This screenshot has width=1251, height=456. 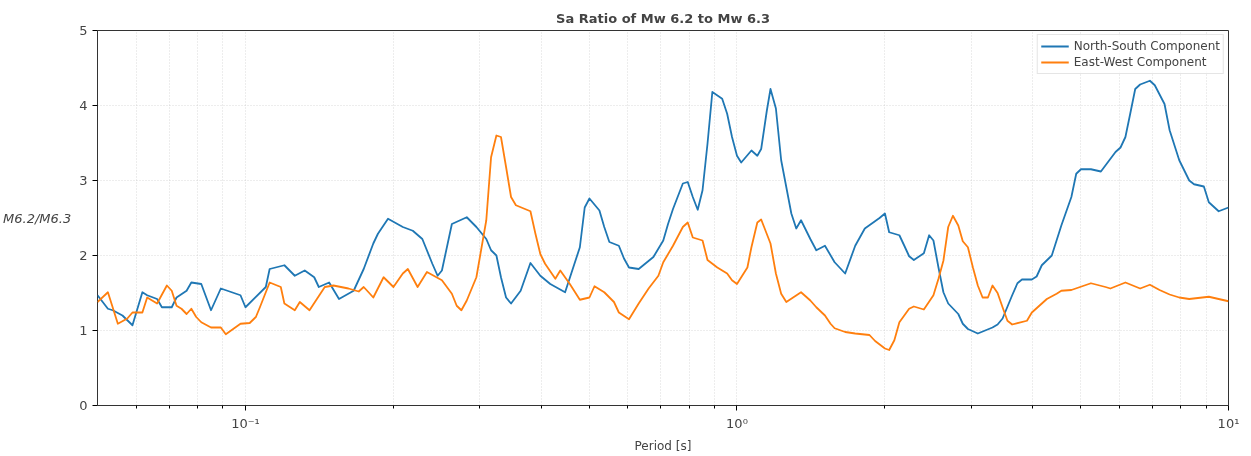 What do you see at coordinates (1146, 46) in the screenshot?
I see `legend-label: North-South Component` at bounding box center [1146, 46].